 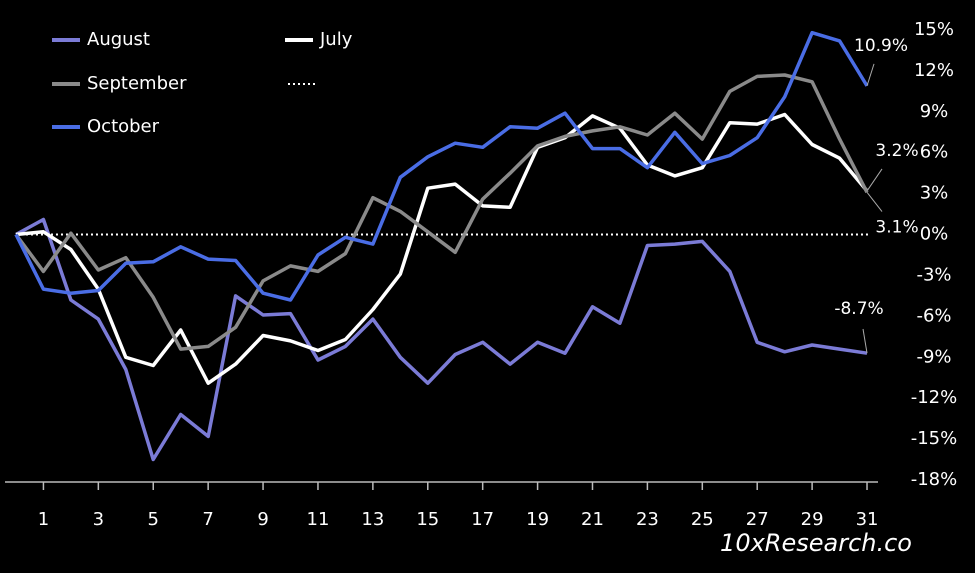 I want to click on watermark: 10xResearch.co, so click(x=816, y=543).